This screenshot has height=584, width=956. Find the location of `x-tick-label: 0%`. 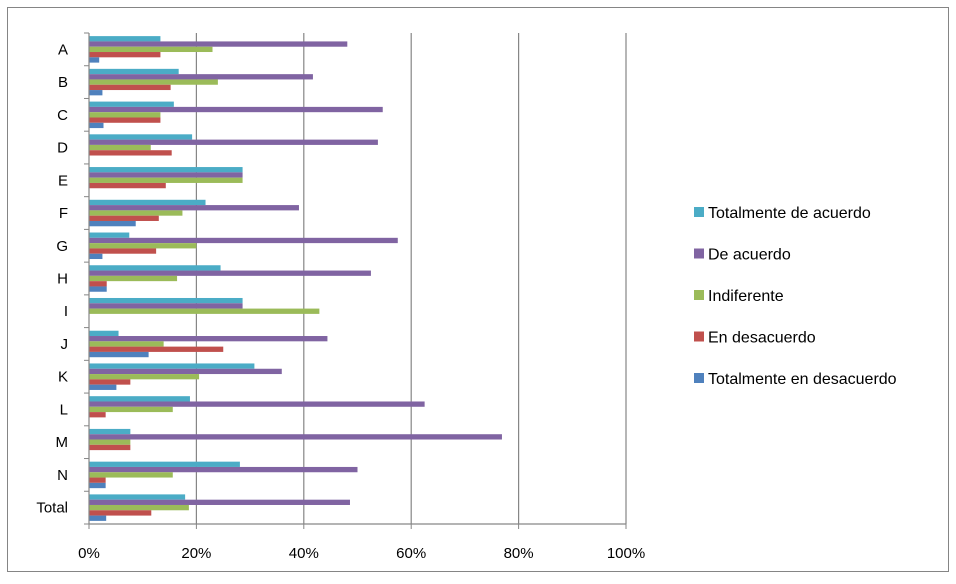

x-tick-label: 0% is located at coordinates (89, 553).